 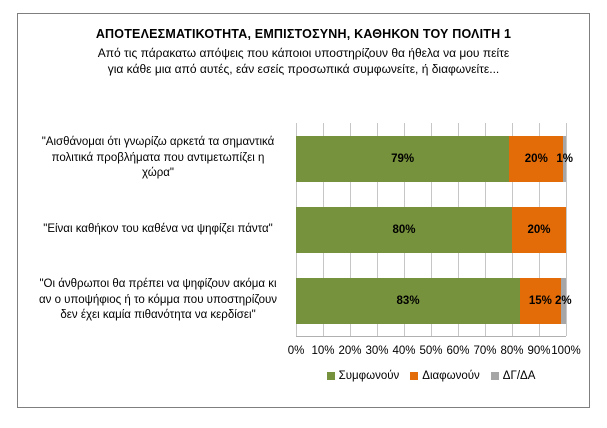 I want to click on bar-row: 83% 15% 2%, so click(x=434, y=300).